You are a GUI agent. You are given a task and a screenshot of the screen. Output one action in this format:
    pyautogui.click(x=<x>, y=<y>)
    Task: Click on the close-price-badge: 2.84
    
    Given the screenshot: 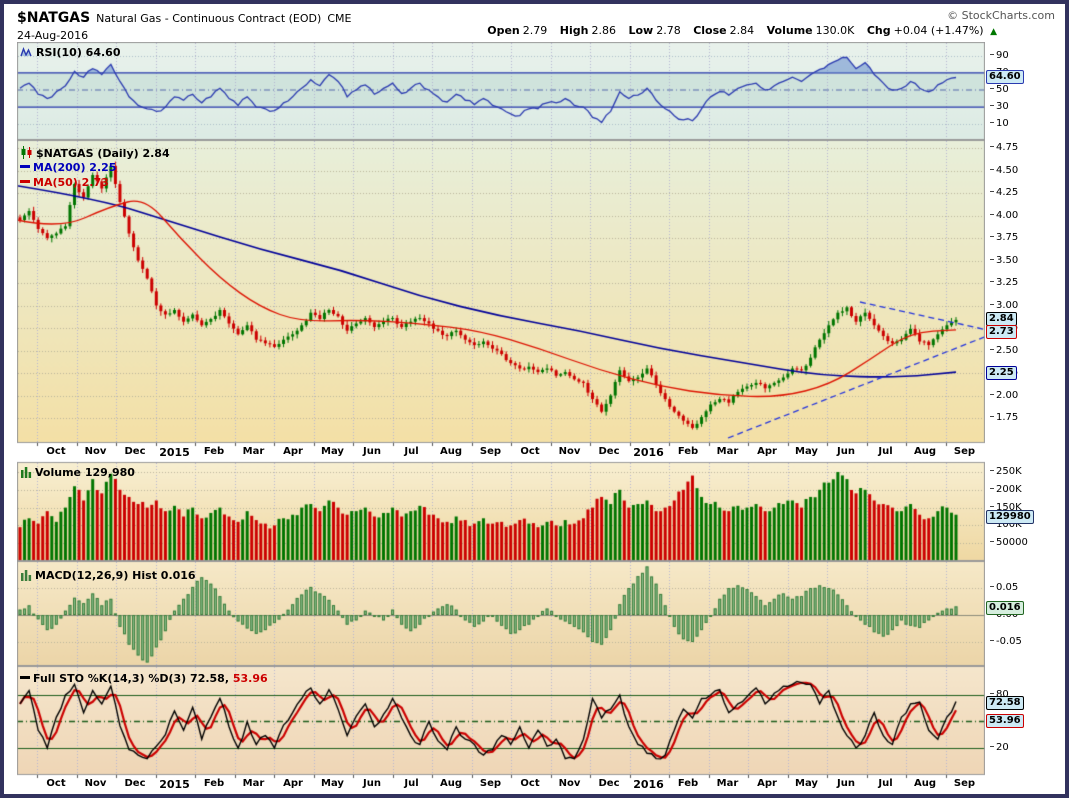 What is the action you would take?
    pyautogui.click(x=1001, y=319)
    